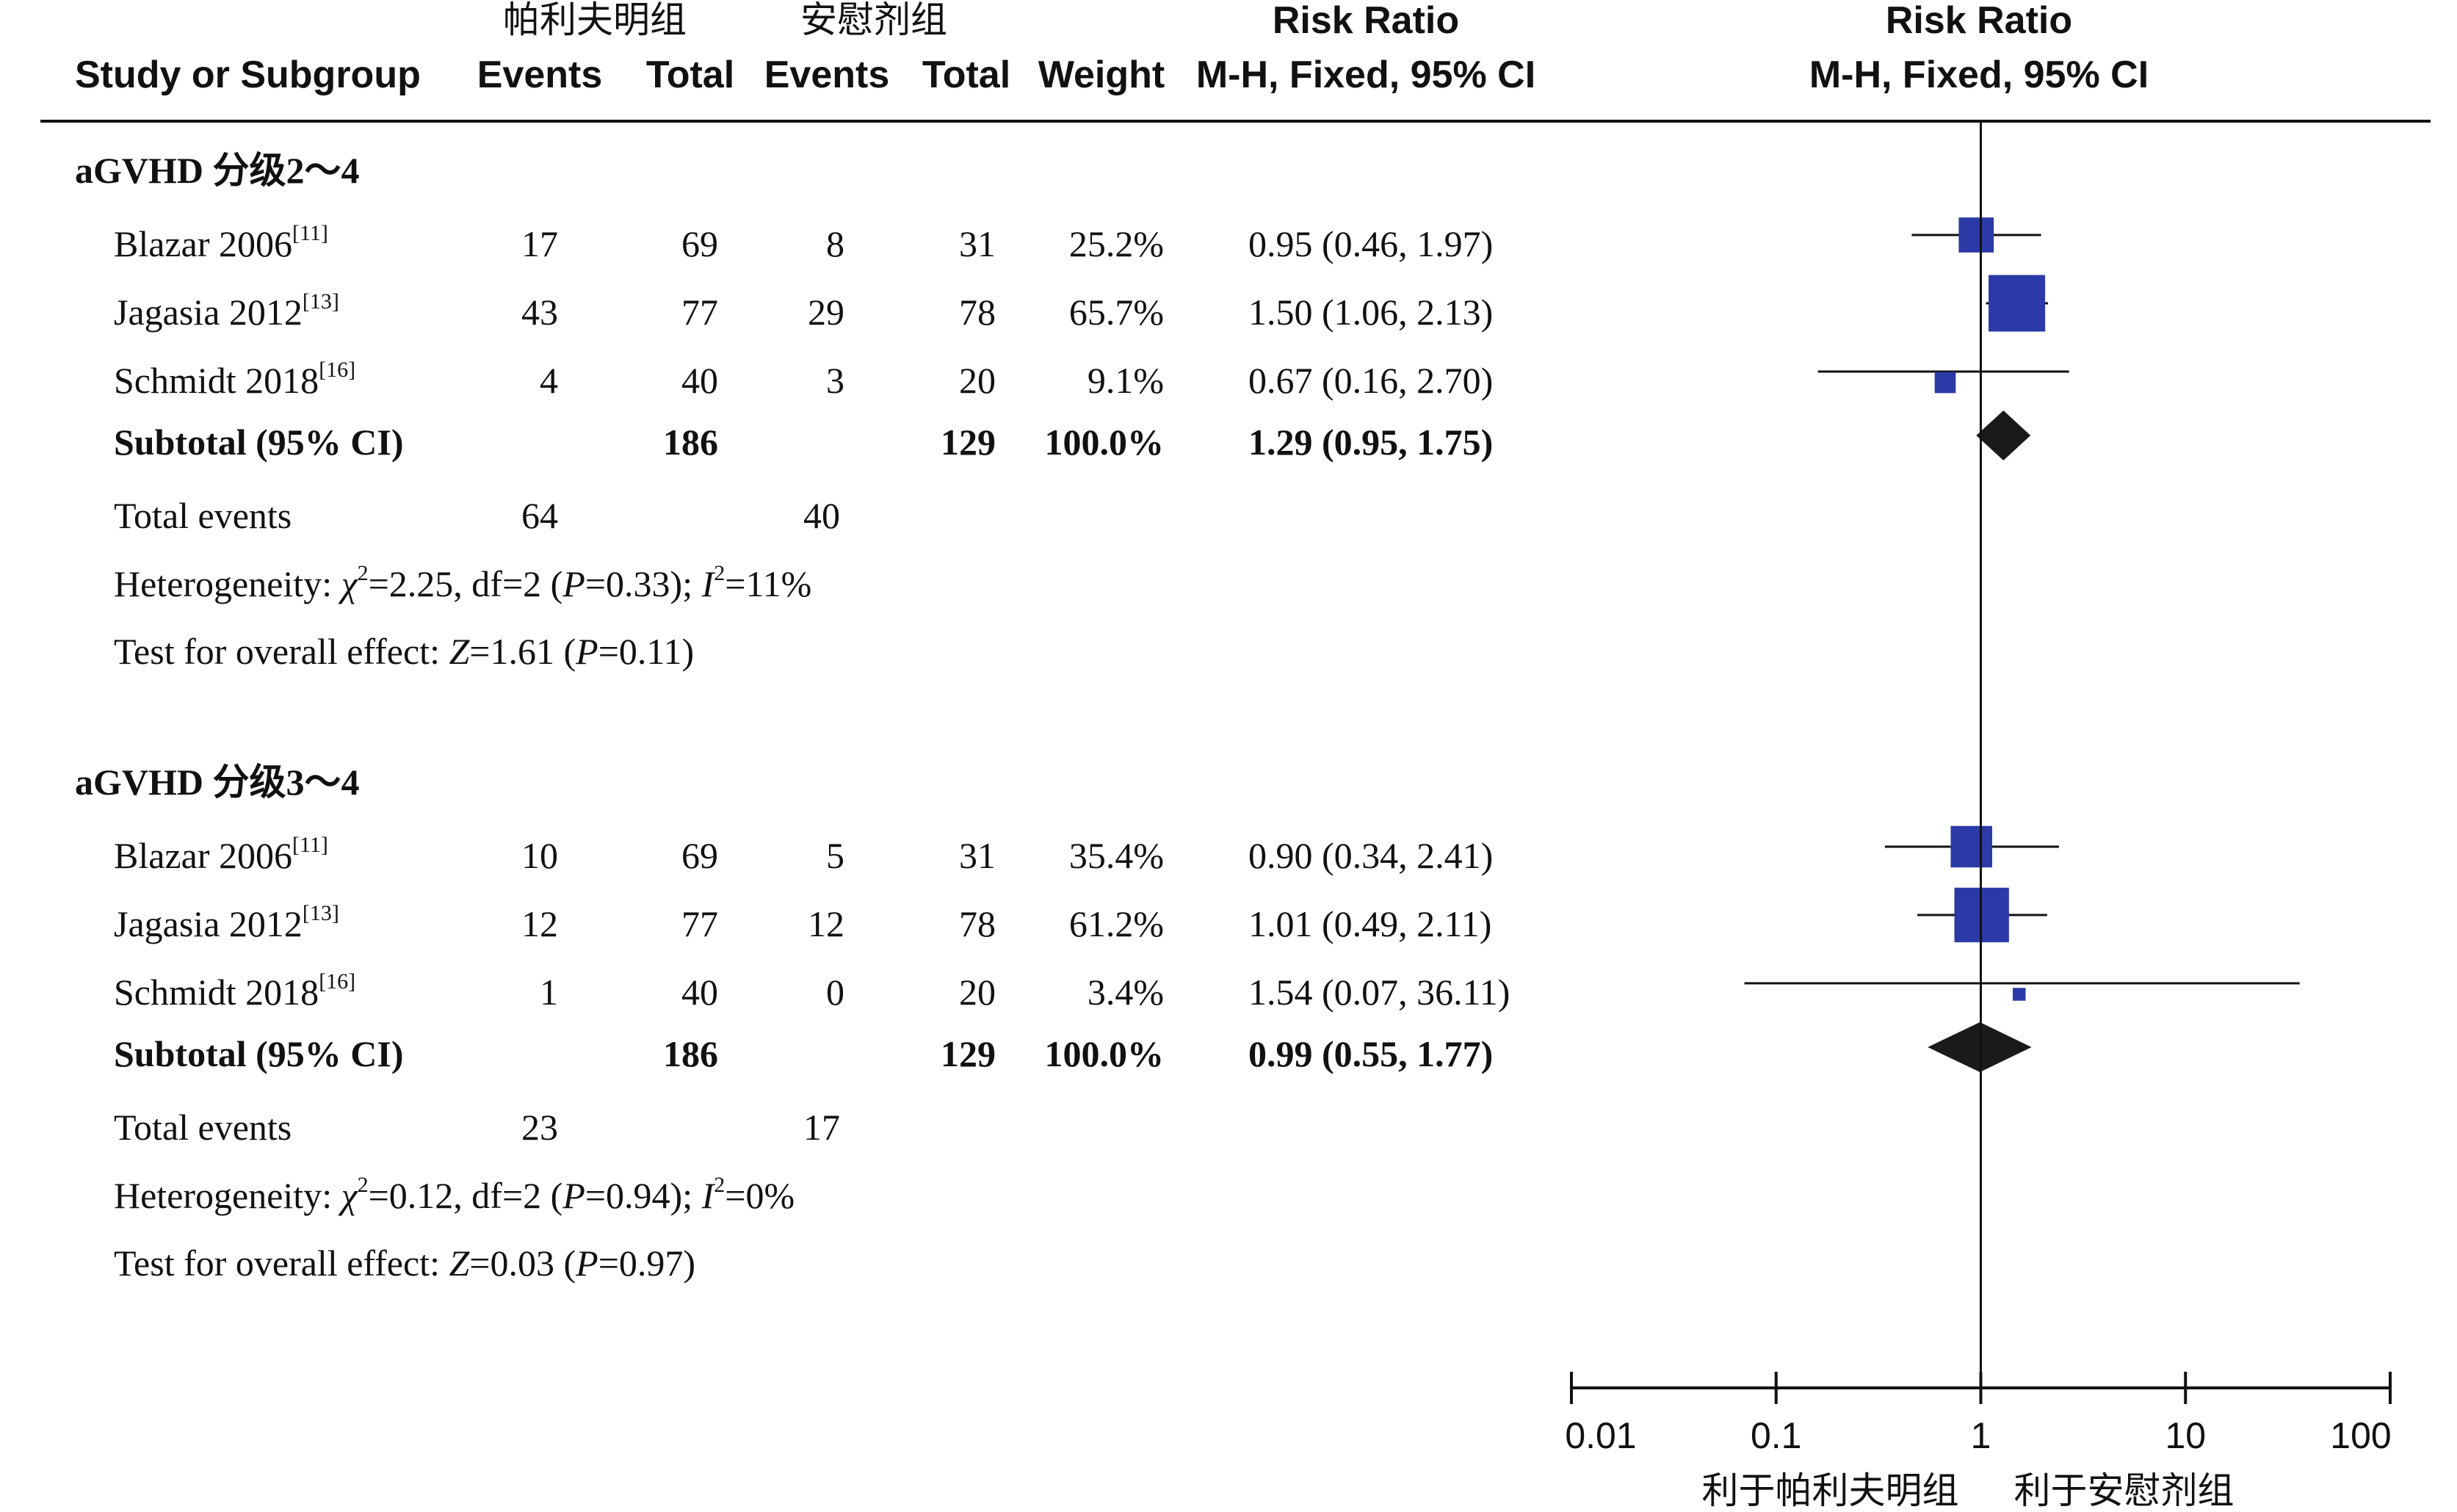 The image size is (2457, 1512). What do you see at coordinates (821, 515) in the screenshot?
I see `total-events2: 40` at bounding box center [821, 515].